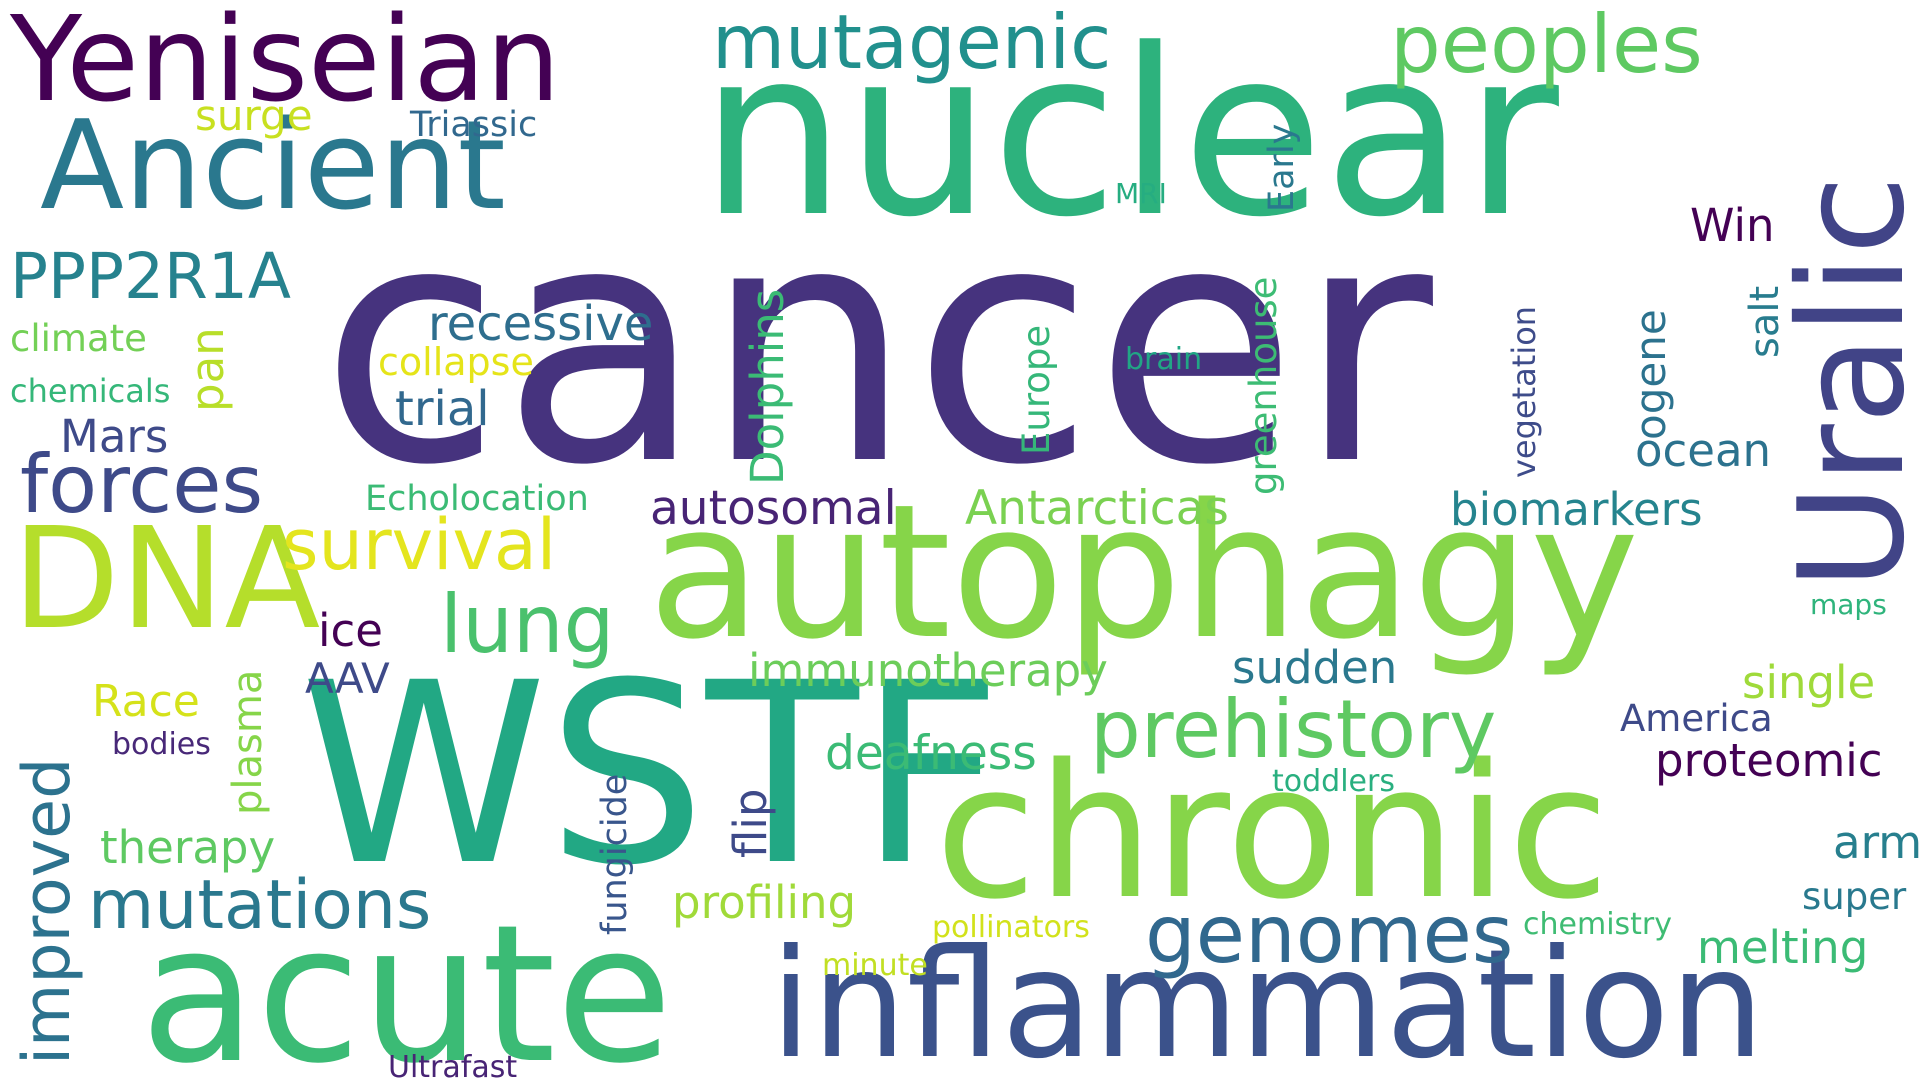  I want to click on word-yeniseian: Yeniseian, so click(285, 64).